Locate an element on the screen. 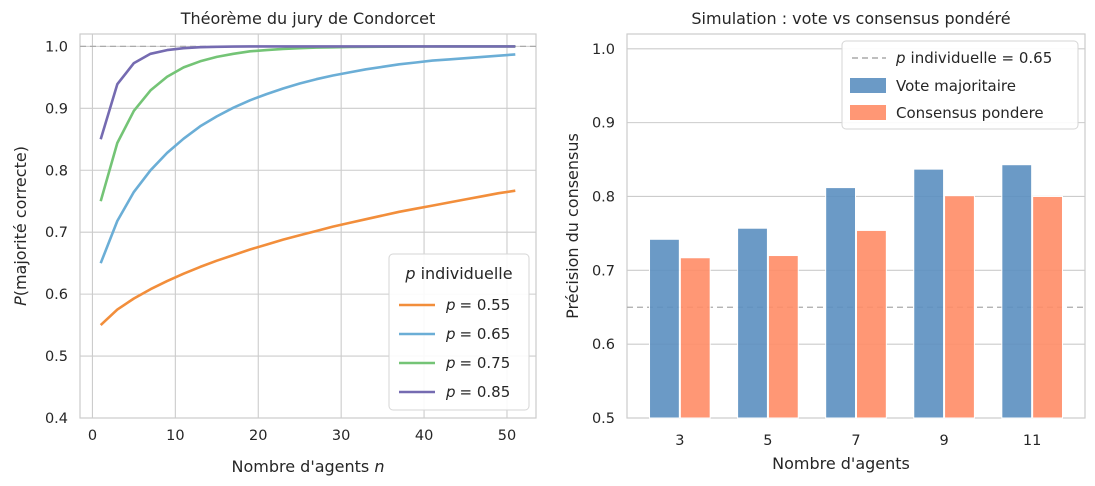  chart-title: Théorème du jury de Condorcet is located at coordinates (308, 18).